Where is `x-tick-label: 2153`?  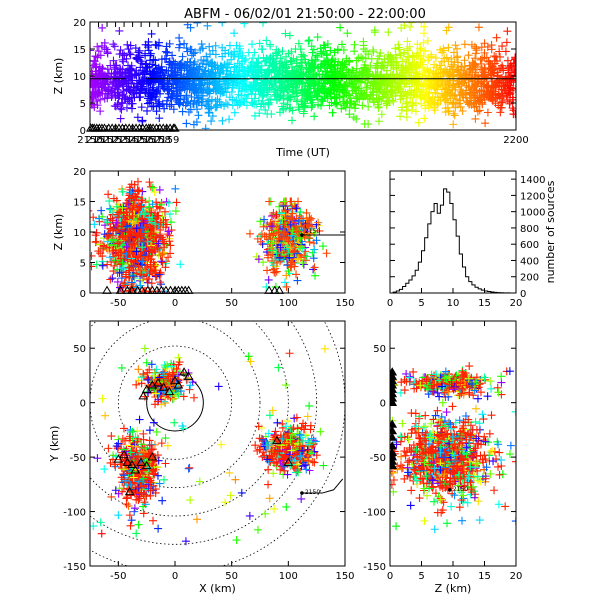 x-tick-label: 2153 is located at coordinates (115, 140).